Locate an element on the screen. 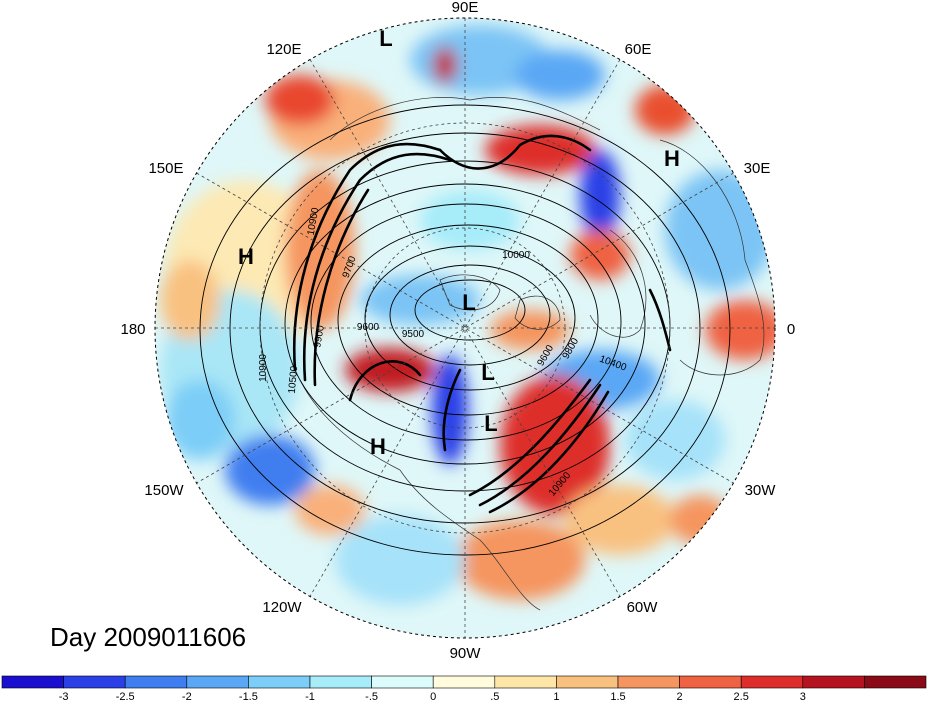  lon-label-0: 0 is located at coordinates (791, 329).